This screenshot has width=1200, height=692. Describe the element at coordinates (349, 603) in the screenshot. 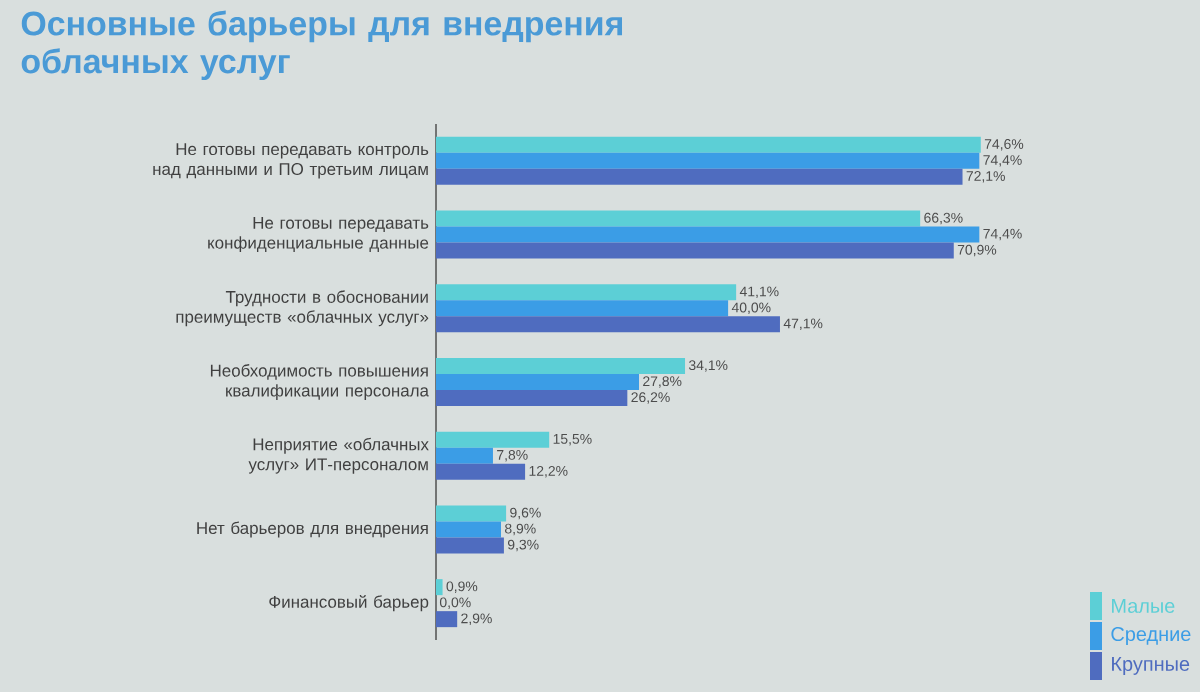

I see `y-tick-label: Финансовый барьер` at that location.